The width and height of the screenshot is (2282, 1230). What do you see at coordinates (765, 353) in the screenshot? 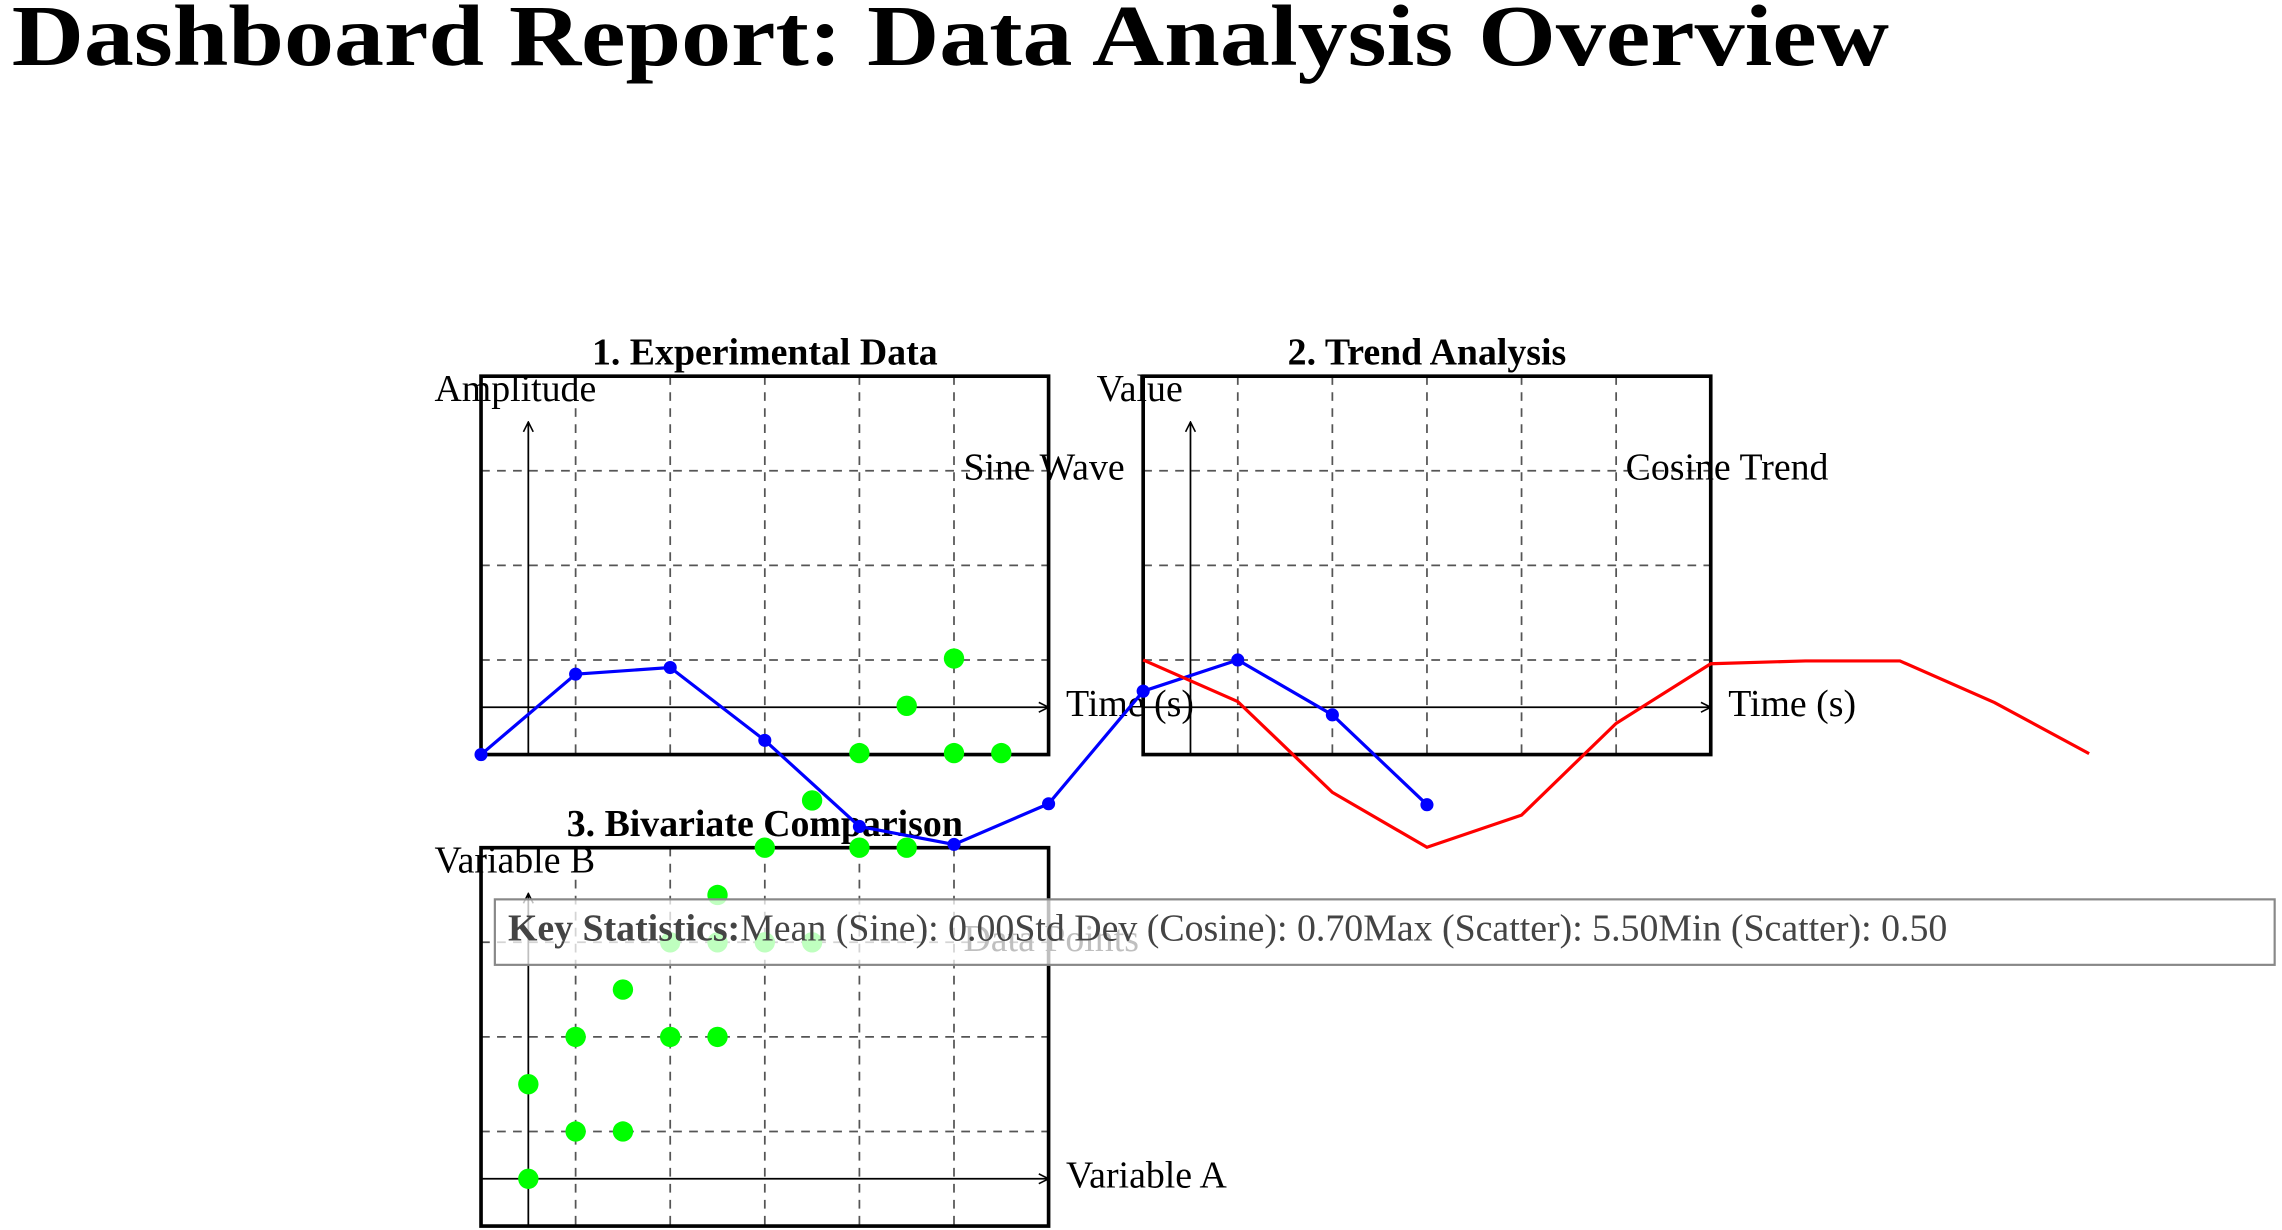
I see `chart-title: 1. Experimental Data` at bounding box center [765, 353].